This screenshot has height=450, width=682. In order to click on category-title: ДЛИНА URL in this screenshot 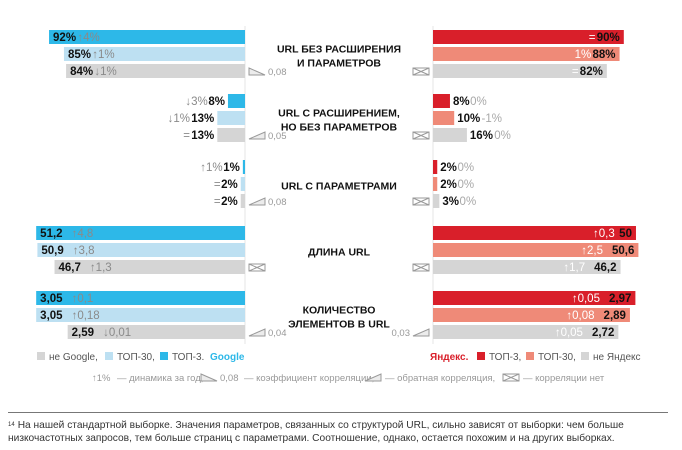, I will do `click(339, 253)`.